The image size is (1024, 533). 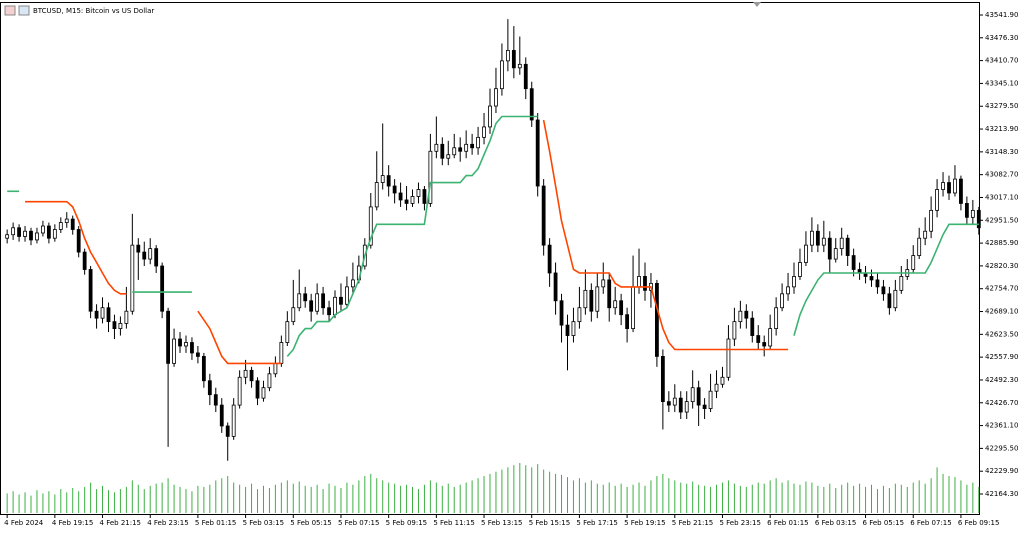 What do you see at coordinates (1001, 197) in the screenshot?
I see `y-tick-label: 43017.10` at bounding box center [1001, 197].